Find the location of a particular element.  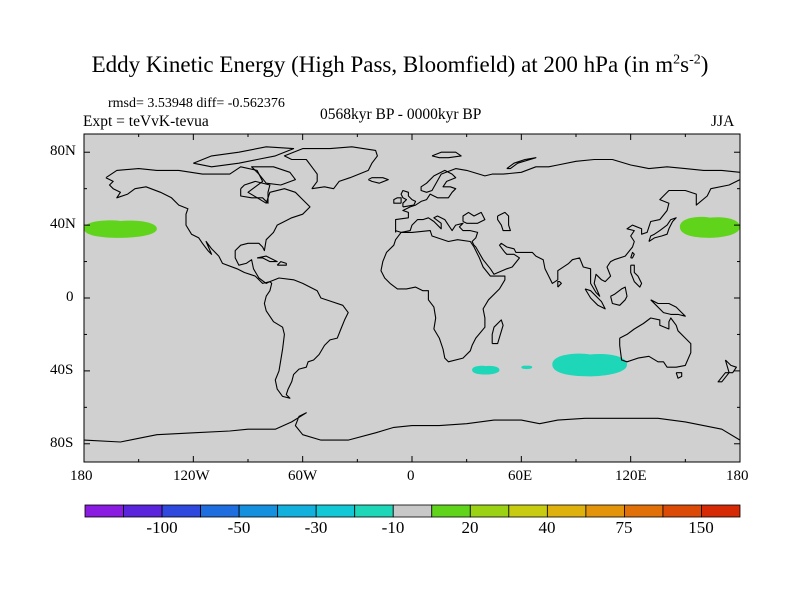

experiment-label: Expt = teVvK-tevua is located at coordinates (146, 121).